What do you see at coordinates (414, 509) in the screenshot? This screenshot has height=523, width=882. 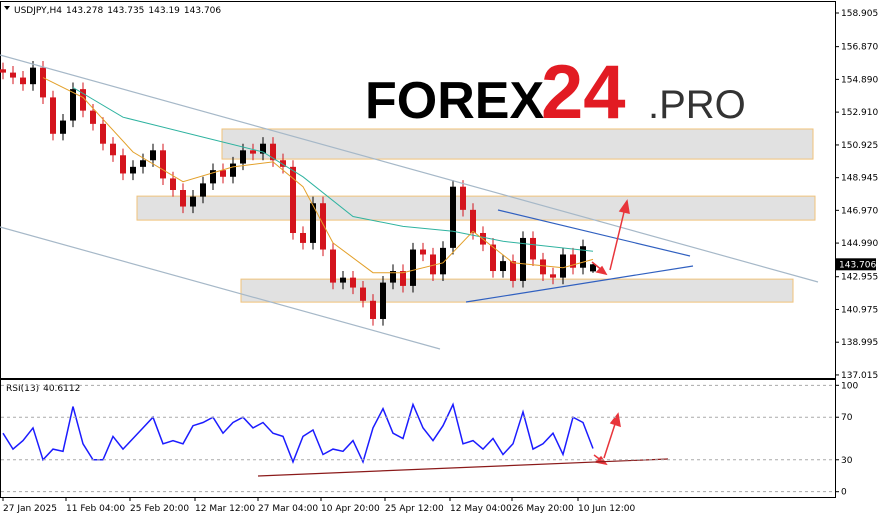 I see `x-tick-label: 25 Apr 12:00` at bounding box center [414, 509].